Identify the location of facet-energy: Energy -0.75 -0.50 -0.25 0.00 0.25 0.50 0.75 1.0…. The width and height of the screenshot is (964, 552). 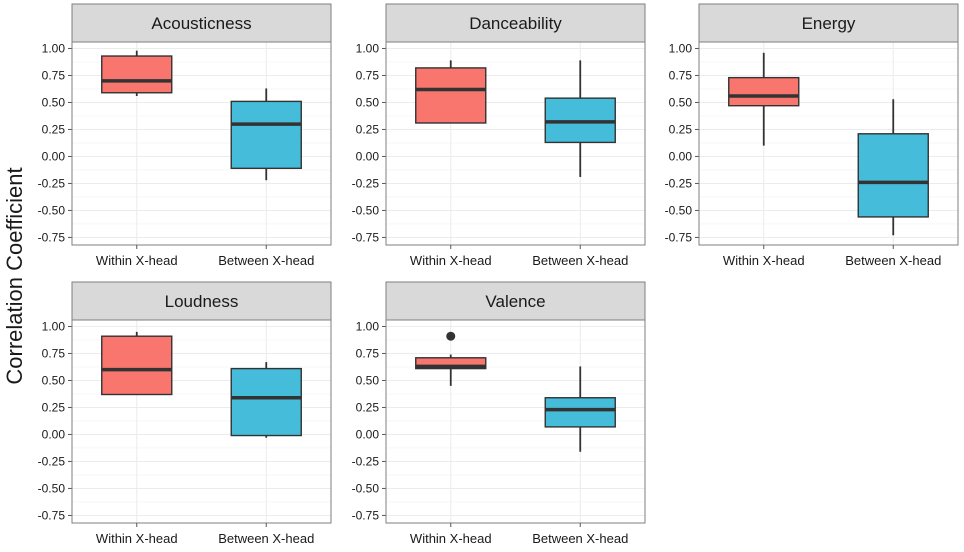
(812, 135).